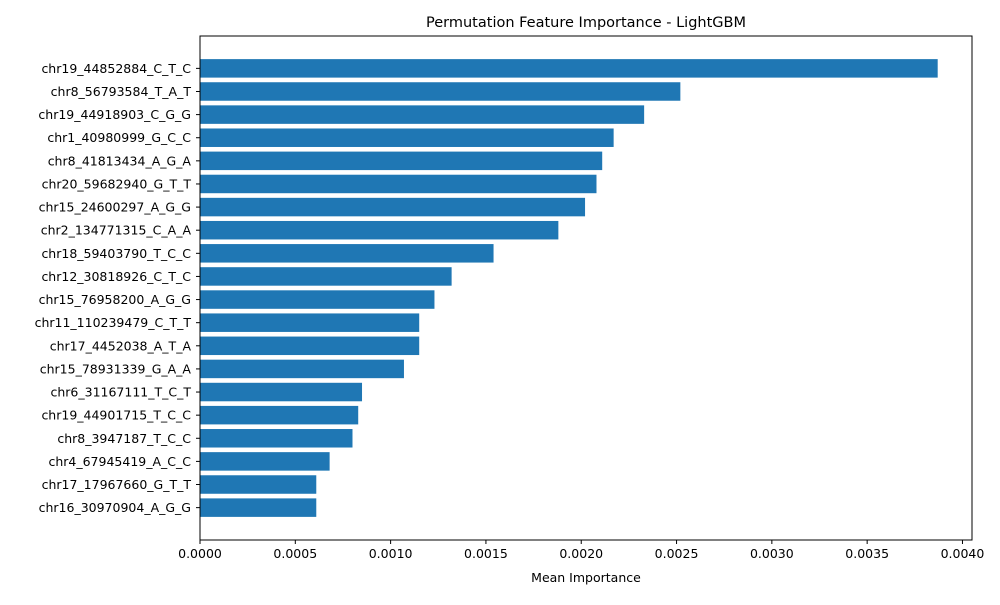 The width and height of the screenshot is (1000, 605). Describe the element at coordinates (677, 553) in the screenshot. I see `x-tick-label: 0.0025` at that location.